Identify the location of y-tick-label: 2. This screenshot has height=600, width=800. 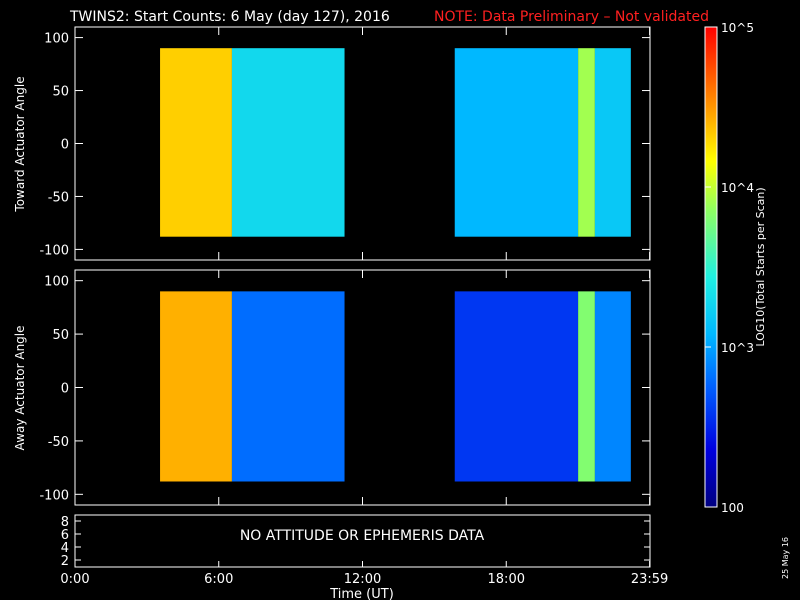
(65, 561).